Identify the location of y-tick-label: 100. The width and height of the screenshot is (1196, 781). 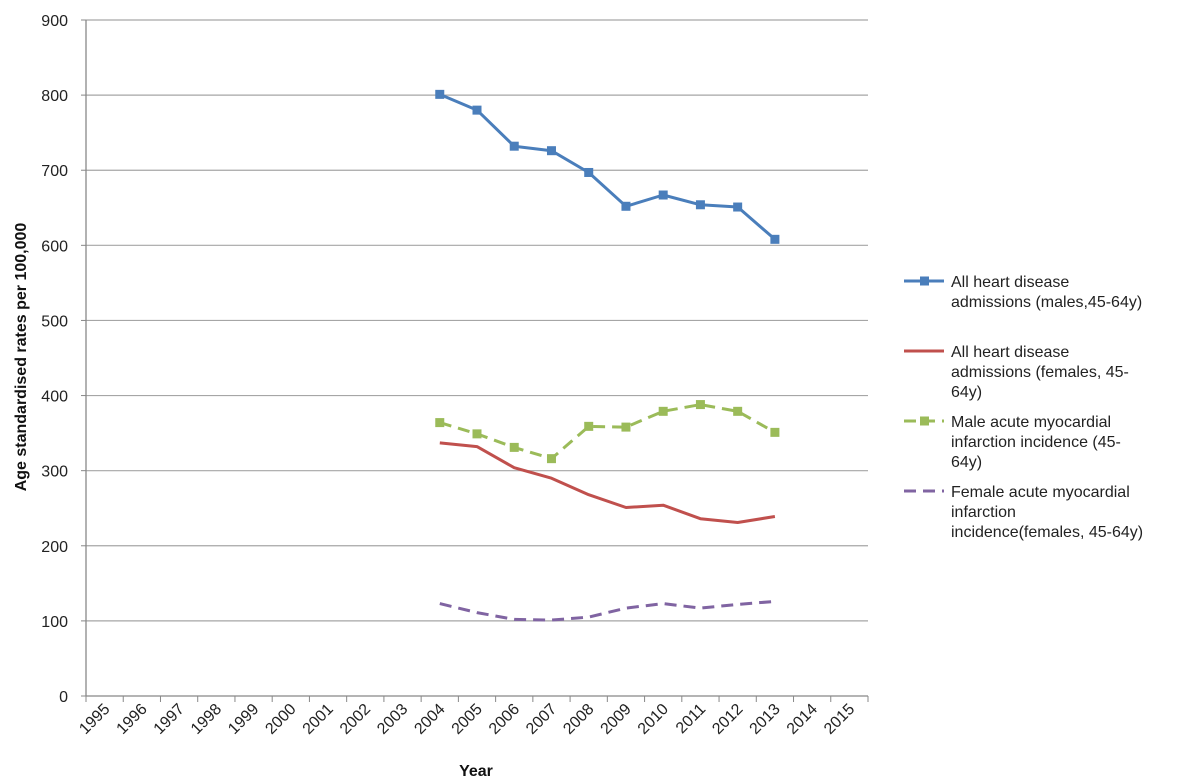
(54, 622).